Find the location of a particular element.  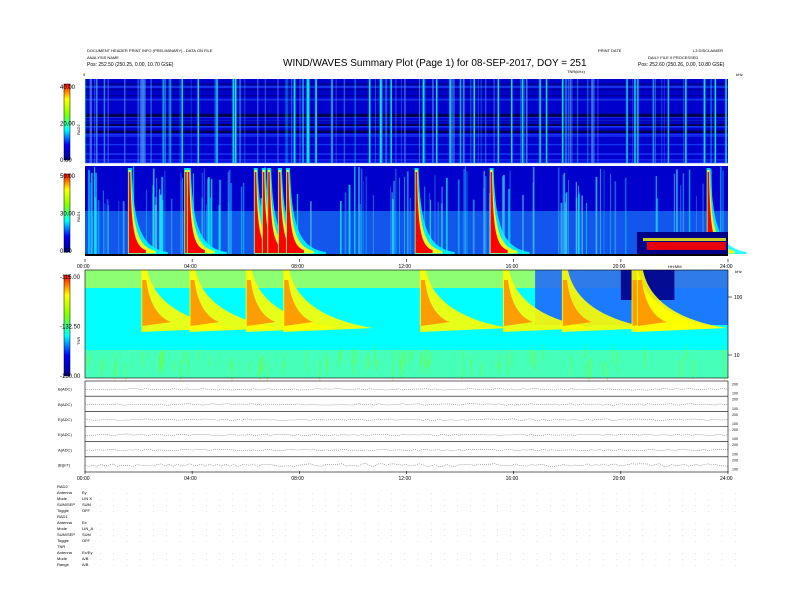

rad2-tick-label: 20.00 is located at coordinates (68, 125).